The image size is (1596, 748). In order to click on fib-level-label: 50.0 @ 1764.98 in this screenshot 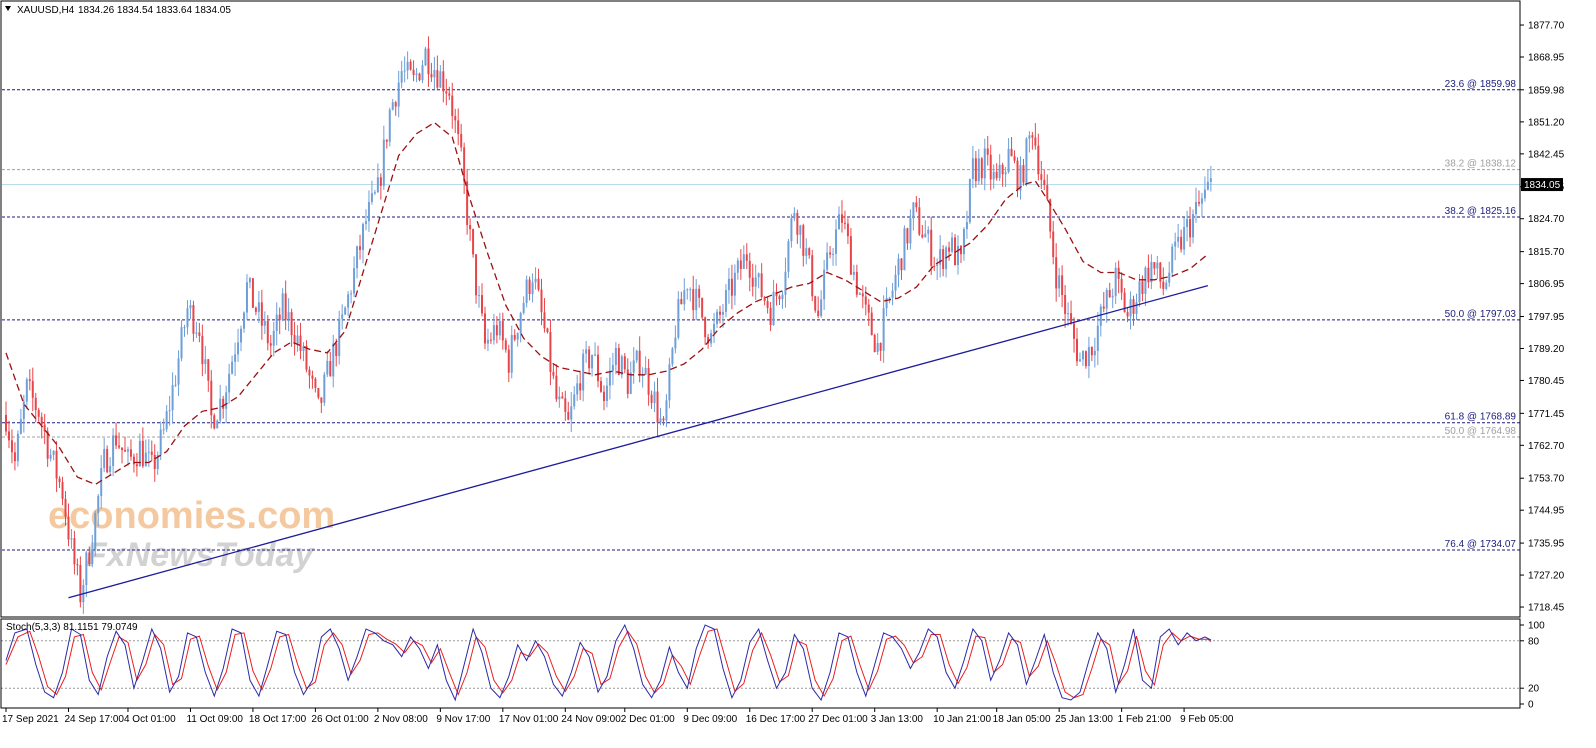, I will do `click(1481, 431)`.